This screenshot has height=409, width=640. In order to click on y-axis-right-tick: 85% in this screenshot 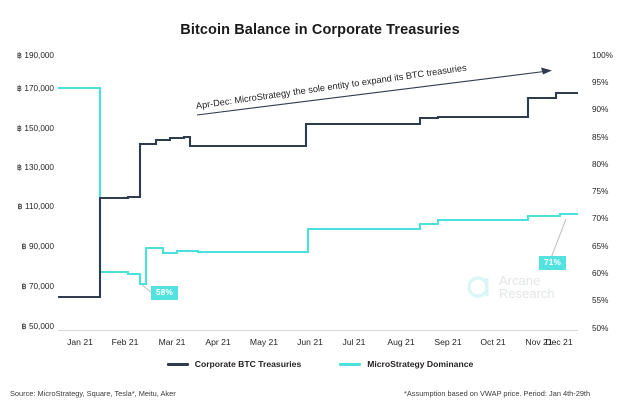, I will do `click(600, 137)`.